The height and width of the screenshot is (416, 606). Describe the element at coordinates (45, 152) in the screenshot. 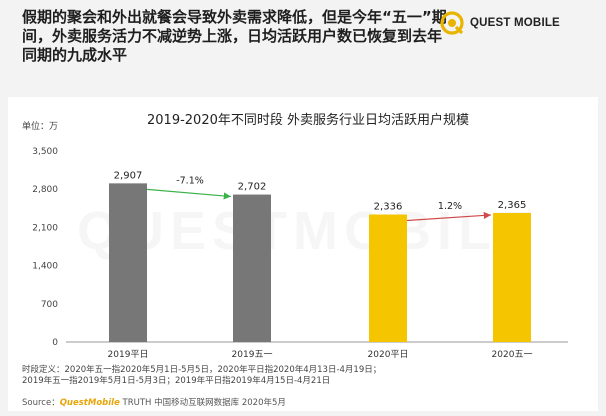

I see `y-tick-label: 3,500` at that location.